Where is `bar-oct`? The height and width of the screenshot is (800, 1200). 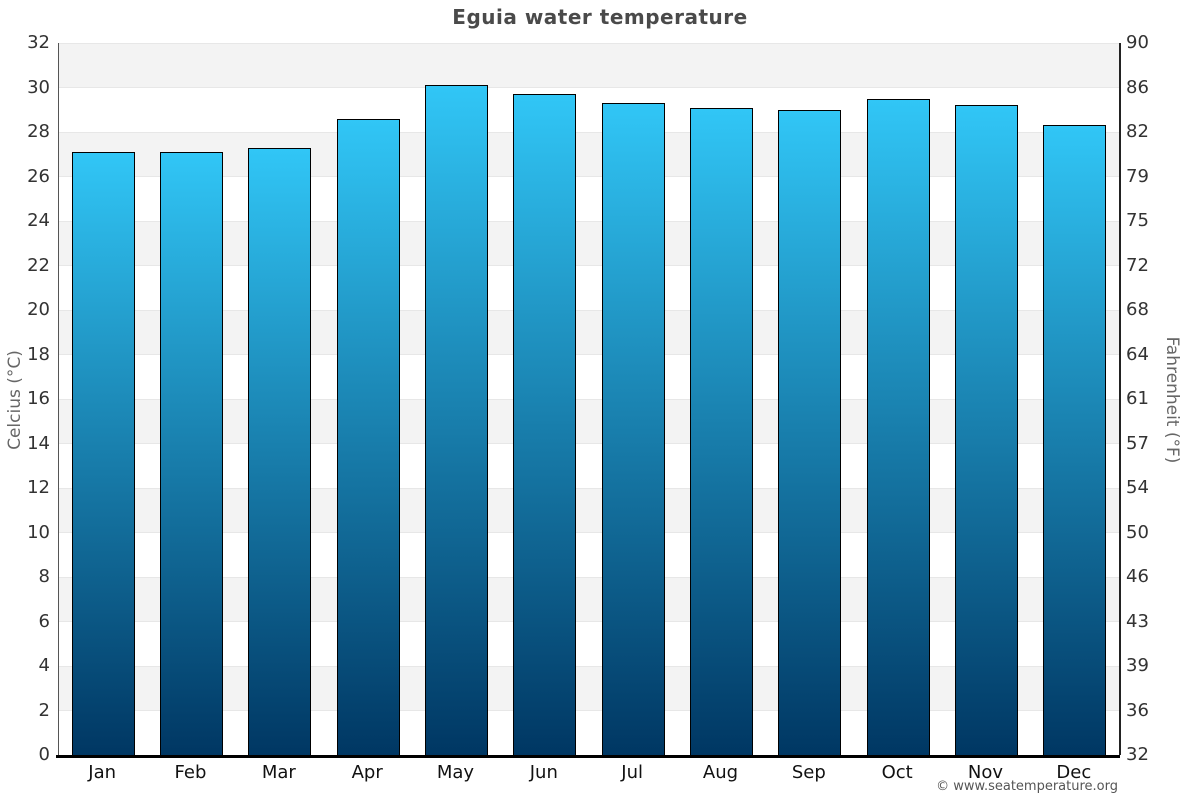
bar-oct is located at coordinates (898, 426).